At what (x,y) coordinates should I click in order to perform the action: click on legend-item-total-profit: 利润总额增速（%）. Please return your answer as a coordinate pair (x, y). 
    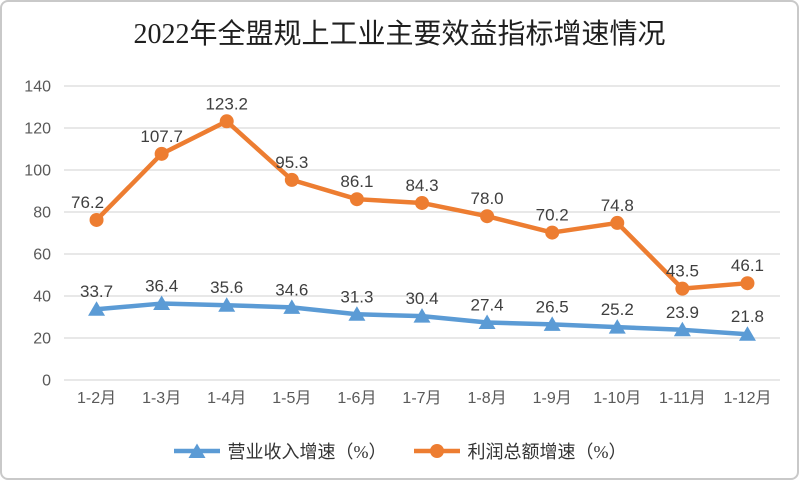
    Looking at the image, I should click on (520, 451).